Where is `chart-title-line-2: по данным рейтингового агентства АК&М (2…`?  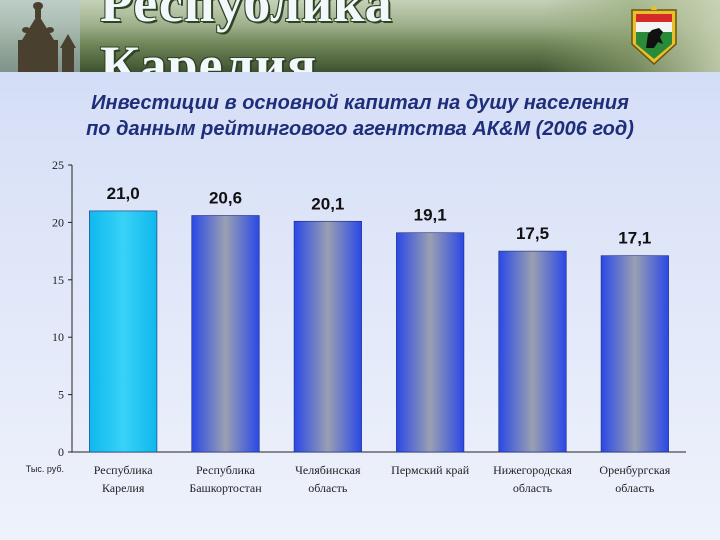
chart-title-line-2: по данным рейтингового агентства АК&М (2… is located at coordinates (360, 129).